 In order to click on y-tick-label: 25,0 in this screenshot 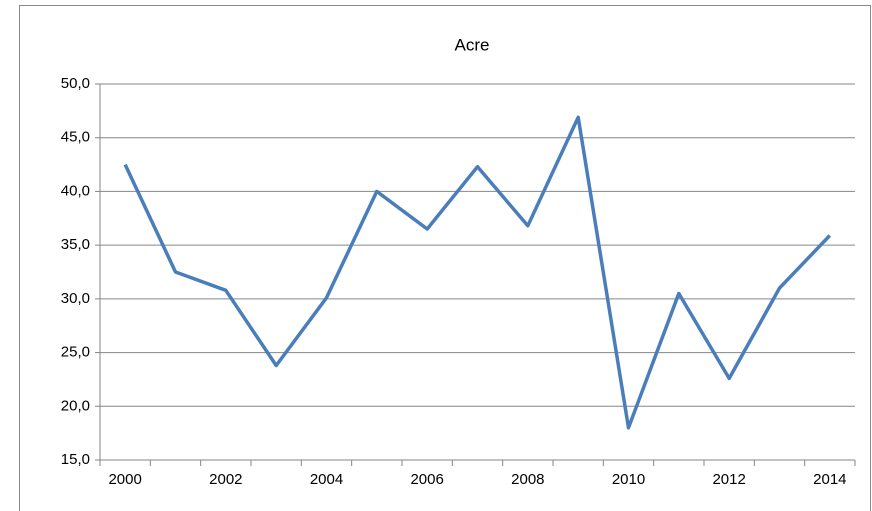, I will do `click(75, 352)`.